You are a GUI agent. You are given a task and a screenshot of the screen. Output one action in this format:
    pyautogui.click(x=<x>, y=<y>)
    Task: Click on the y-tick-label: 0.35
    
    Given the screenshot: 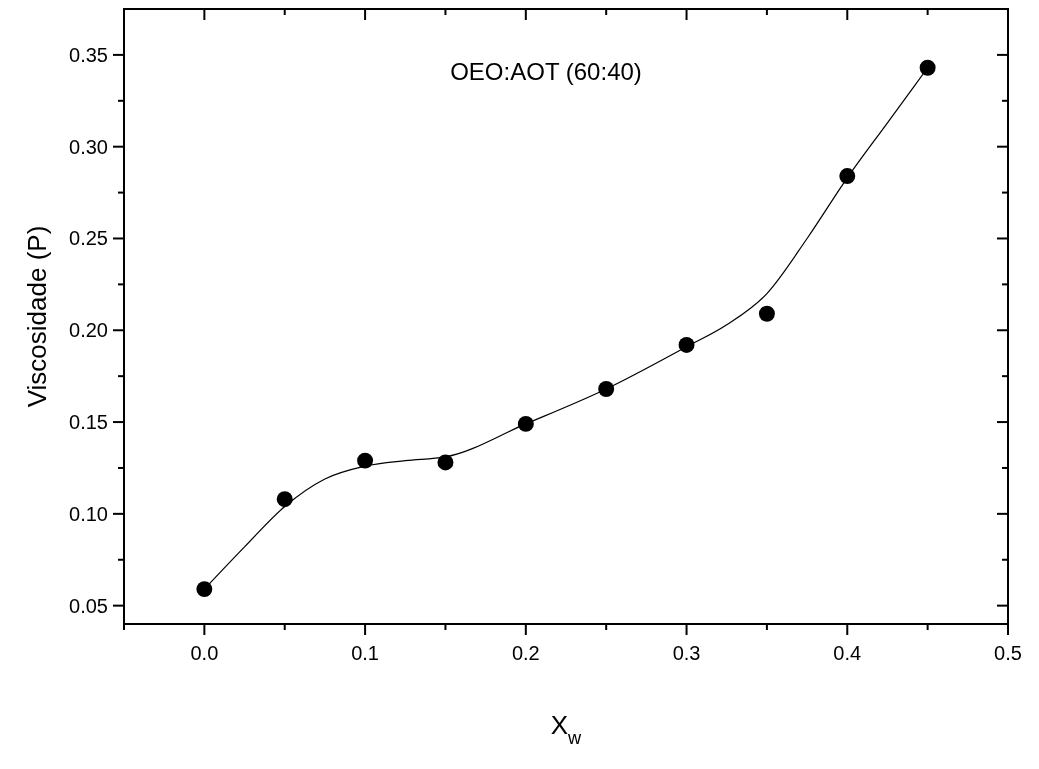 What is the action you would take?
    pyautogui.click(x=88, y=54)
    